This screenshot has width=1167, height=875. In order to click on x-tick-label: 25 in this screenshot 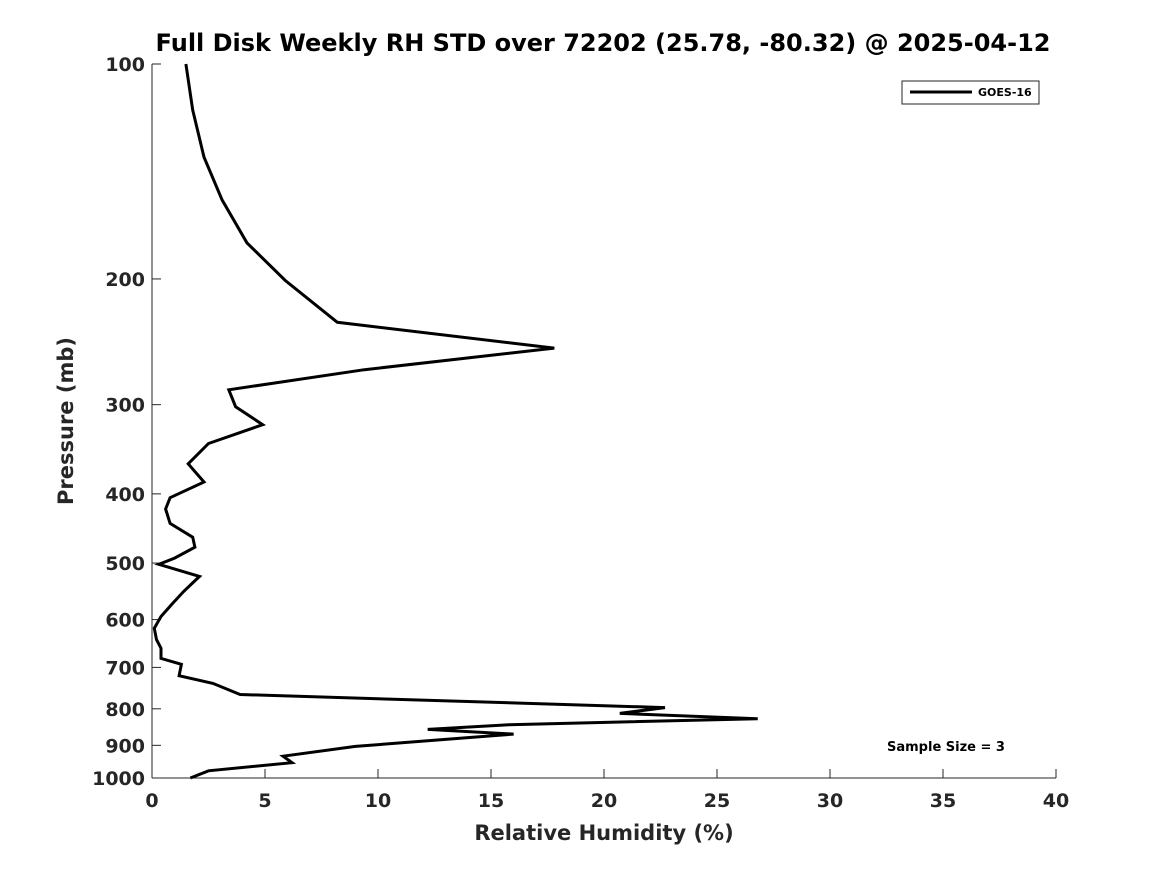, I will do `click(717, 801)`.